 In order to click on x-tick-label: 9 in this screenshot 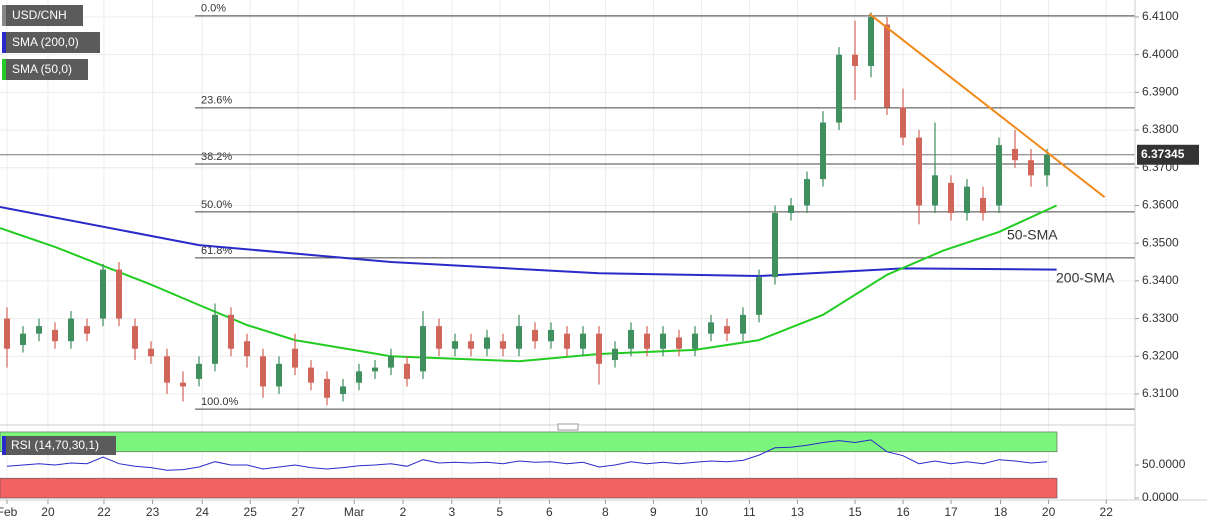, I will do `click(653, 512)`.